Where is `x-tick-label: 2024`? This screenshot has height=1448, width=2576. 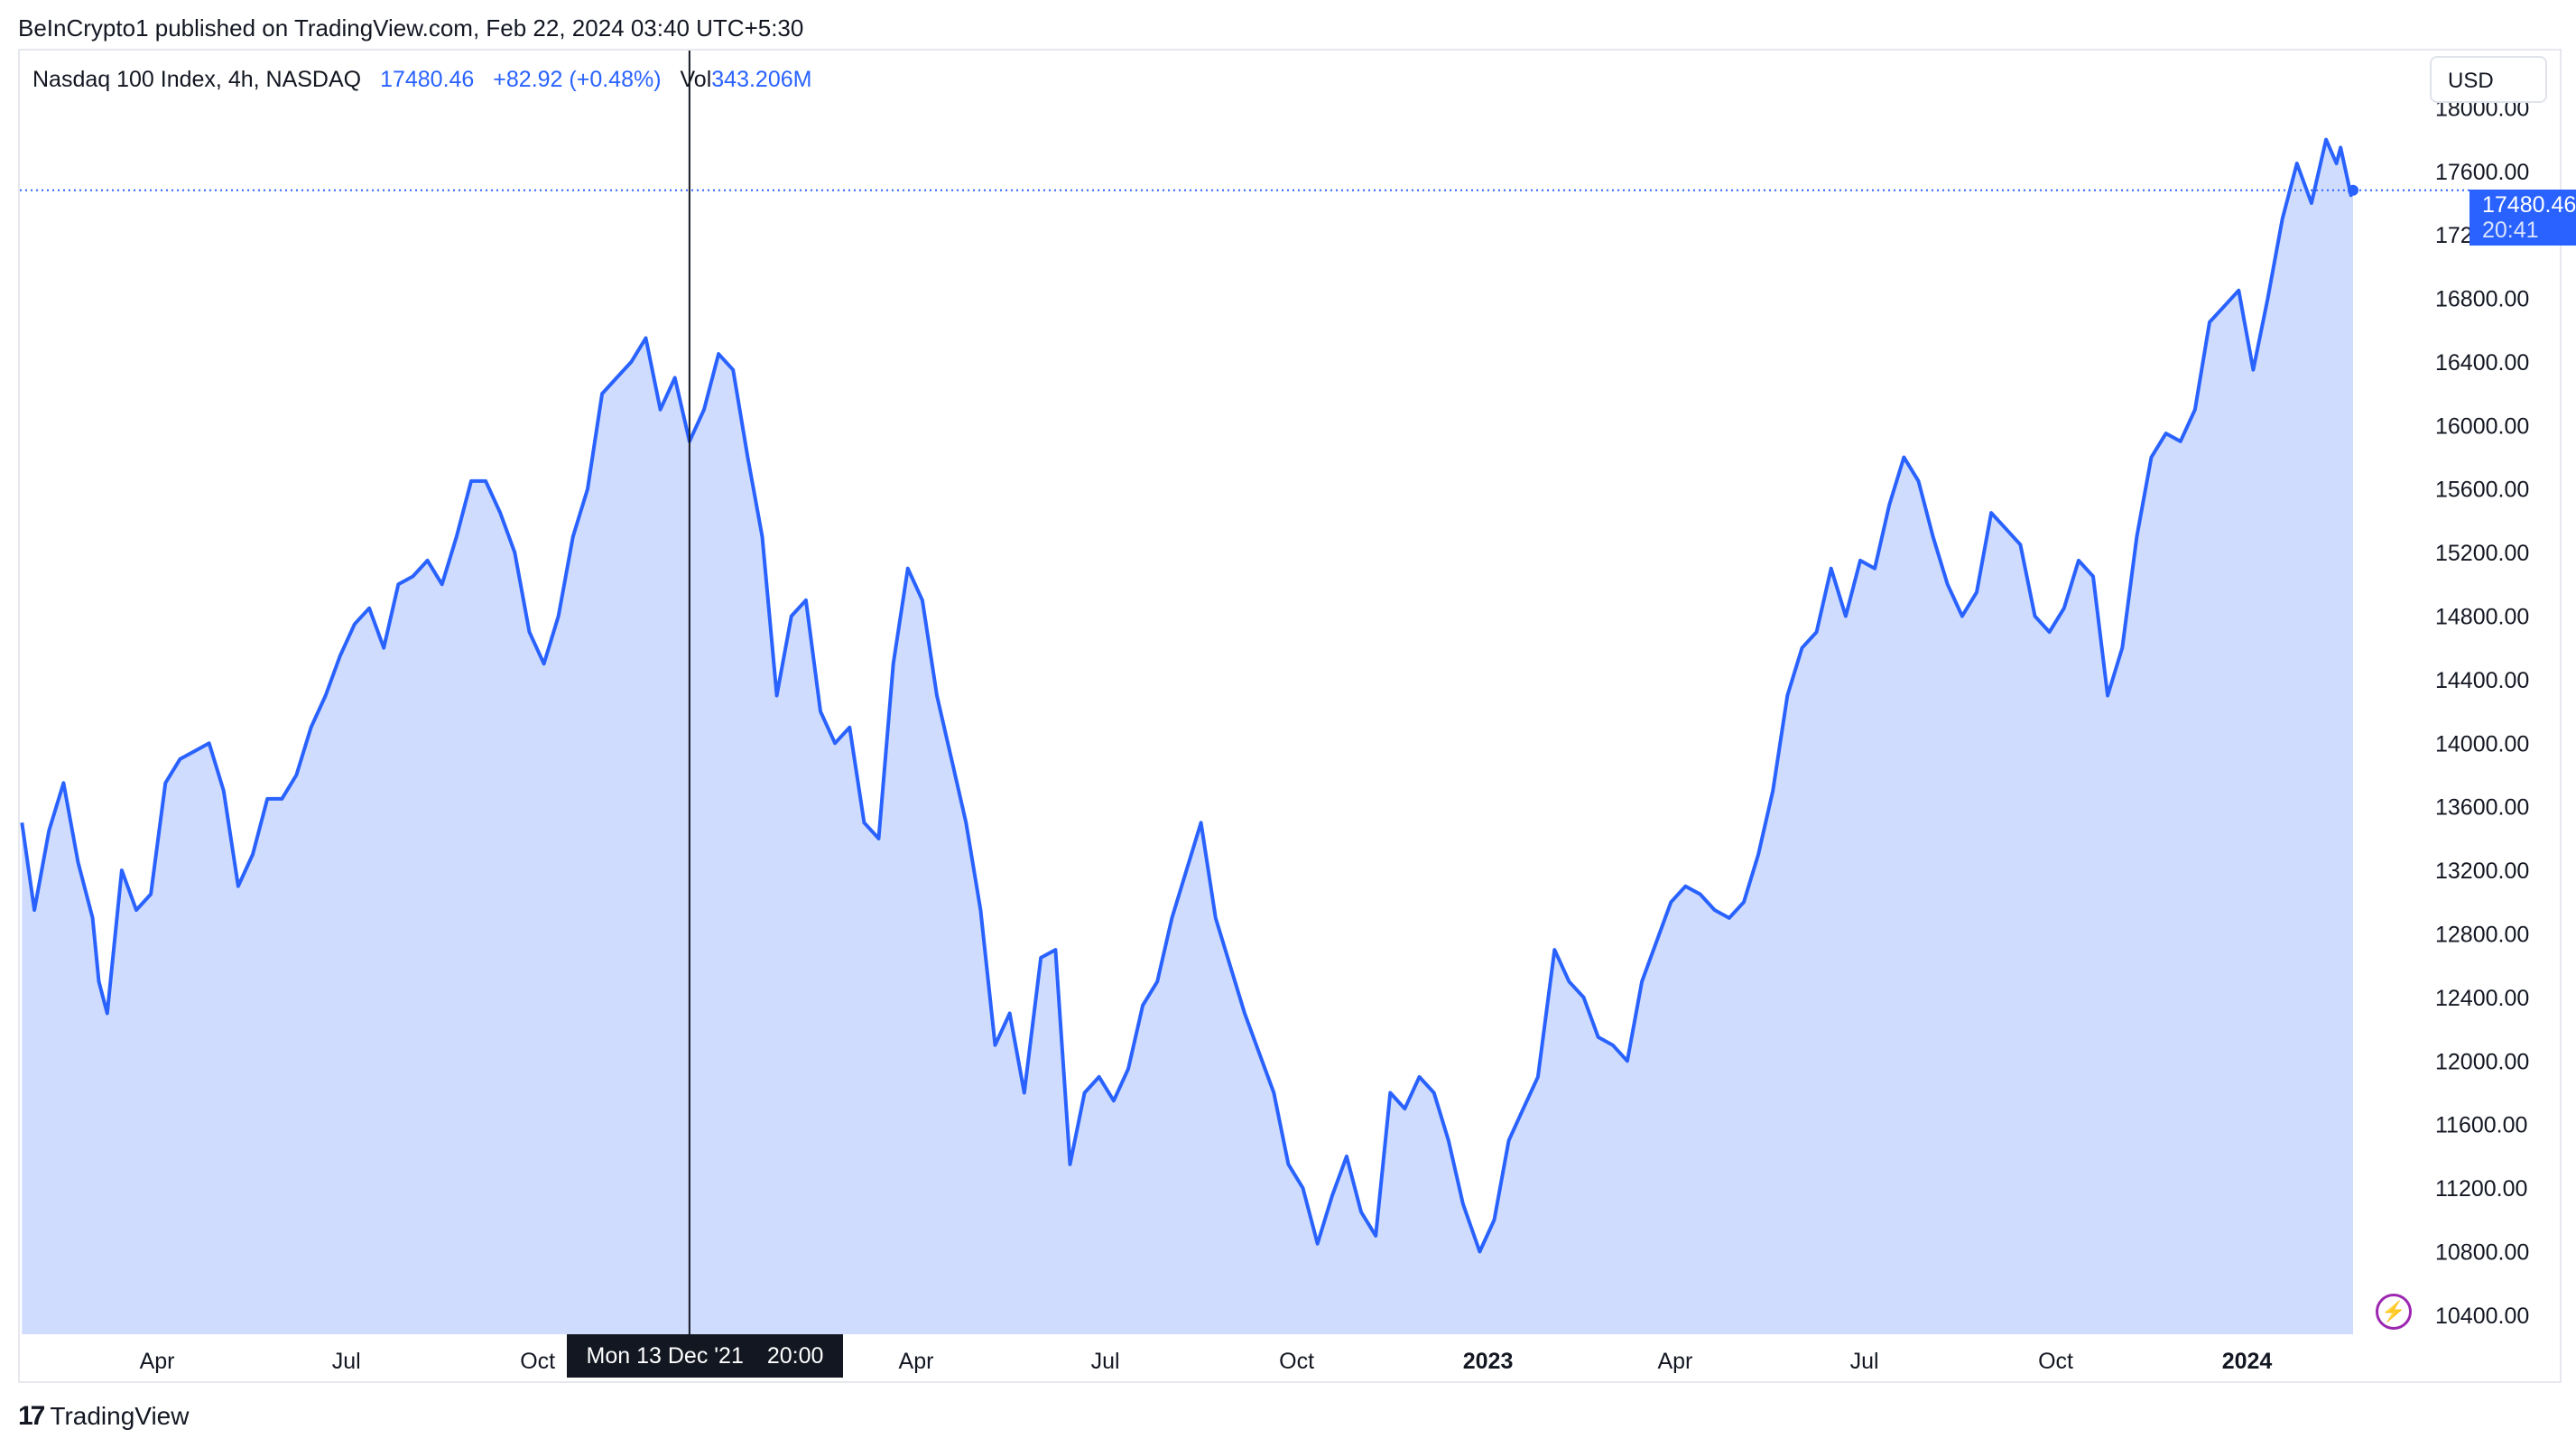
x-tick-label: 2024 is located at coordinates (2247, 1361).